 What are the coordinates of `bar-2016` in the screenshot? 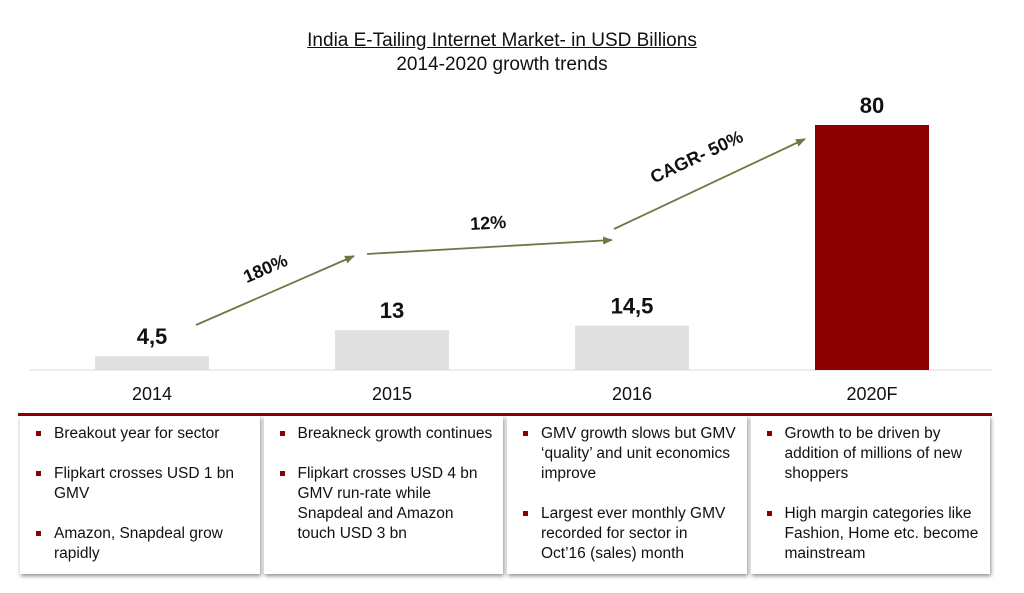 It's located at (632, 347).